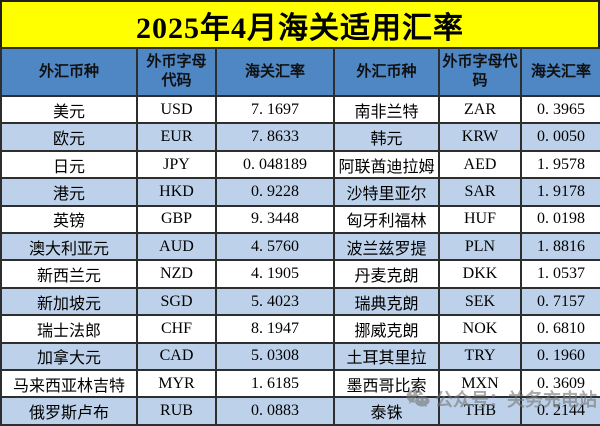  What do you see at coordinates (275, 274) in the screenshot?
I see `customs-rate-left: 4. 1905` at bounding box center [275, 274].